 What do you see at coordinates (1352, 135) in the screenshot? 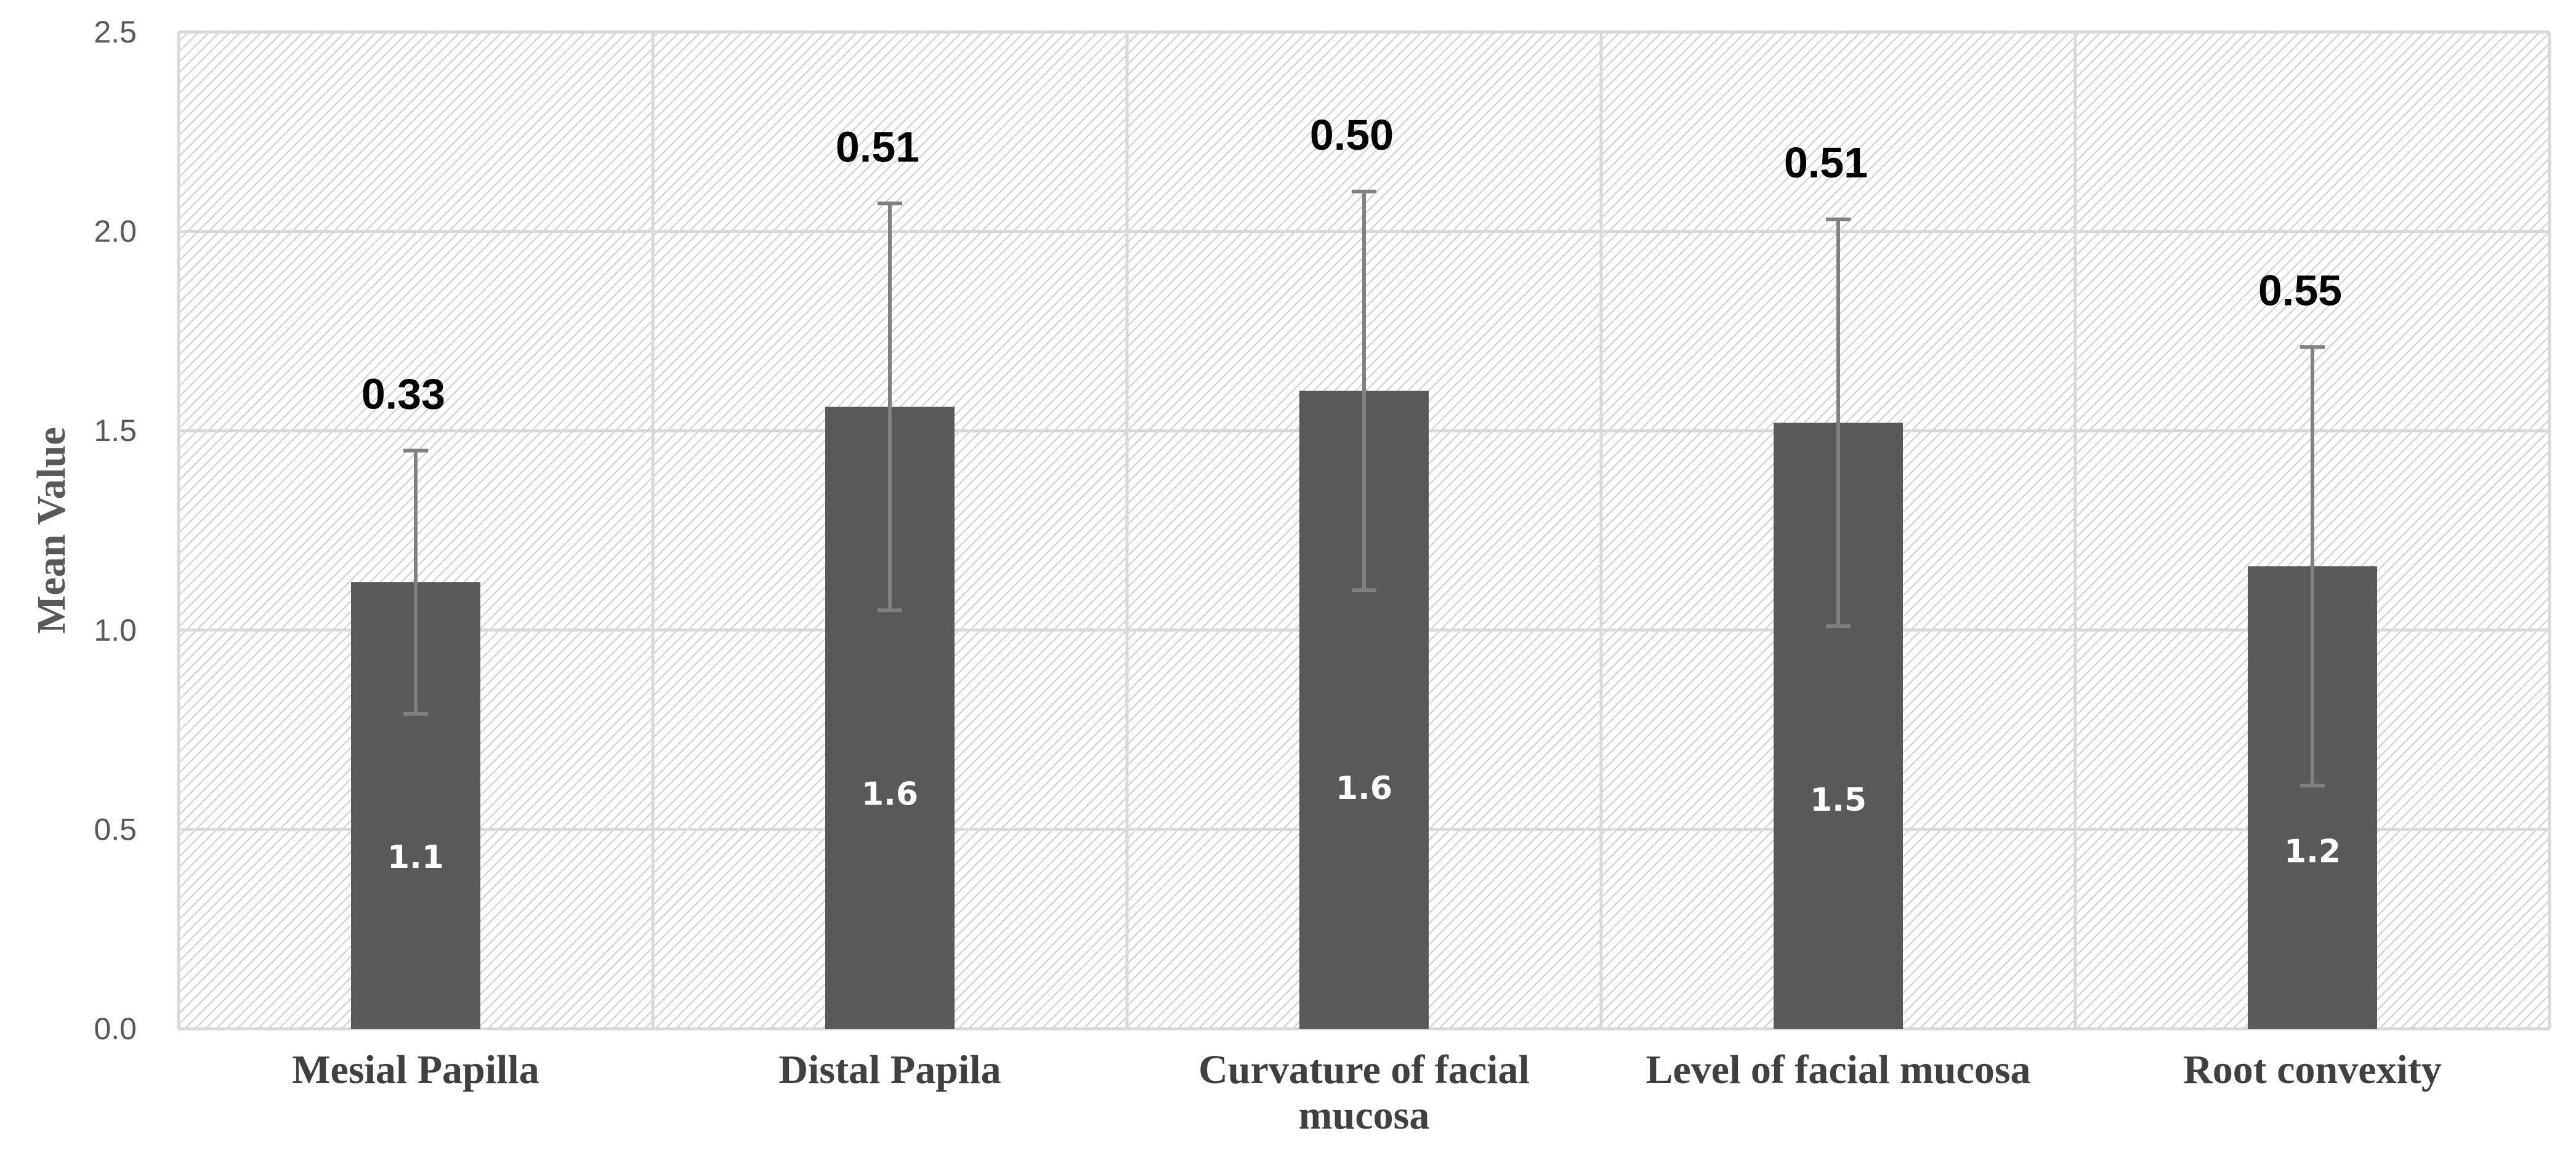
I see `sd-data-label: 0.50` at bounding box center [1352, 135].